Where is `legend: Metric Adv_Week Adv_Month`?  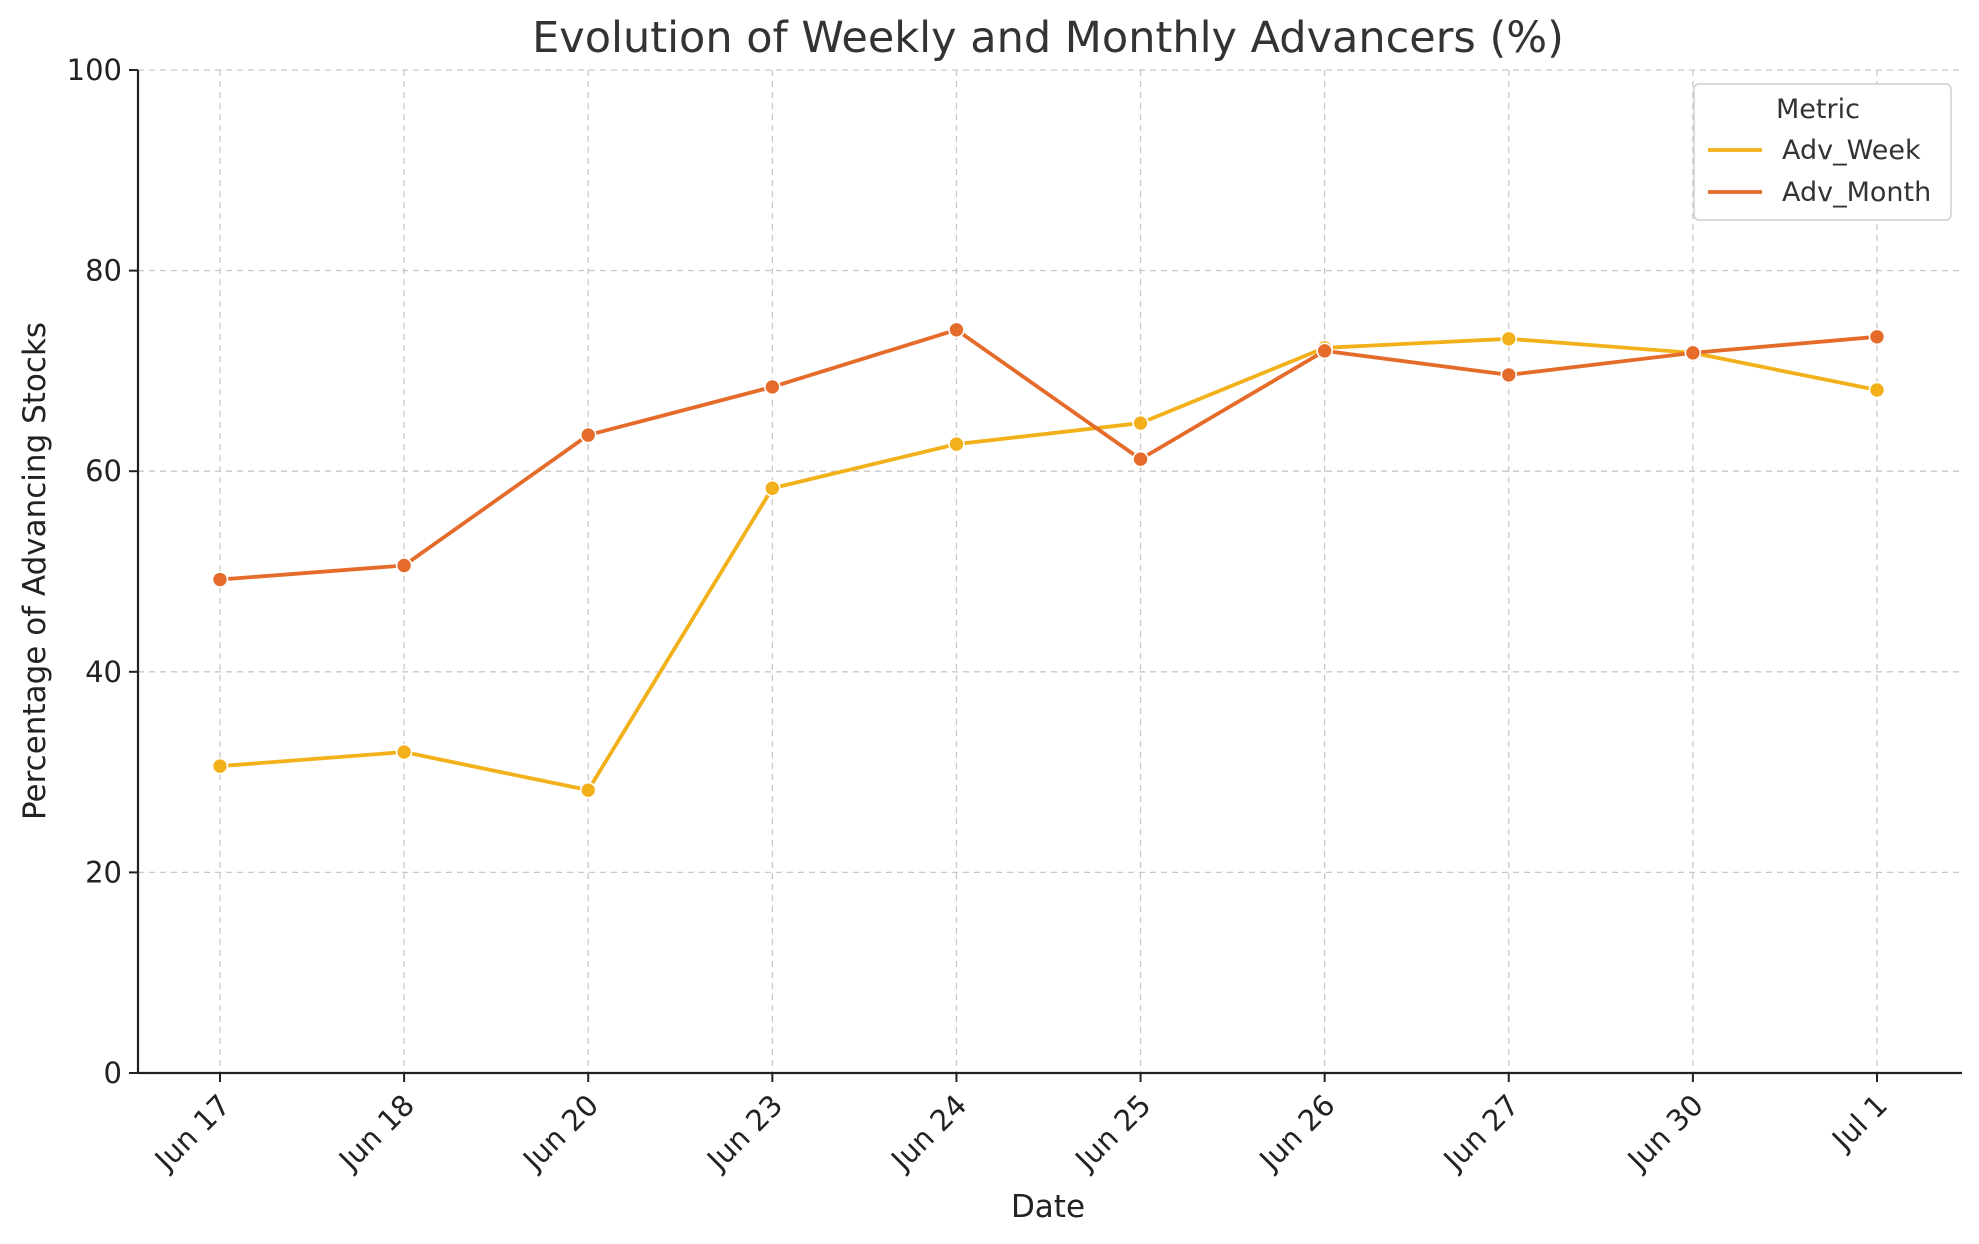
legend: Metric Adv_Week Adv_Month is located at coordinates (1822, 152).